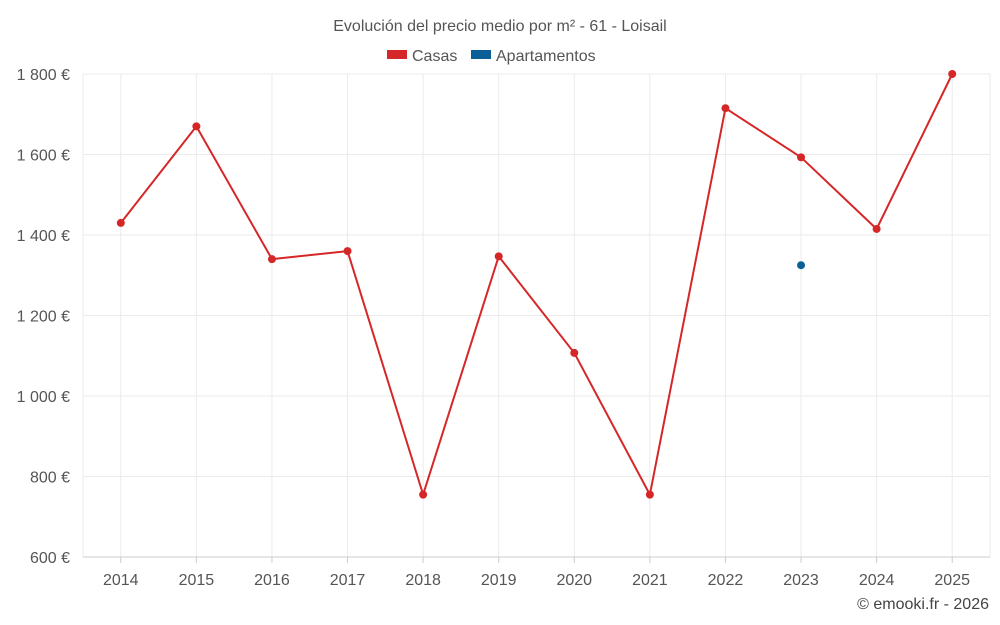  I want to click on y-tick-label: 1 800 €, so click(43, 75).